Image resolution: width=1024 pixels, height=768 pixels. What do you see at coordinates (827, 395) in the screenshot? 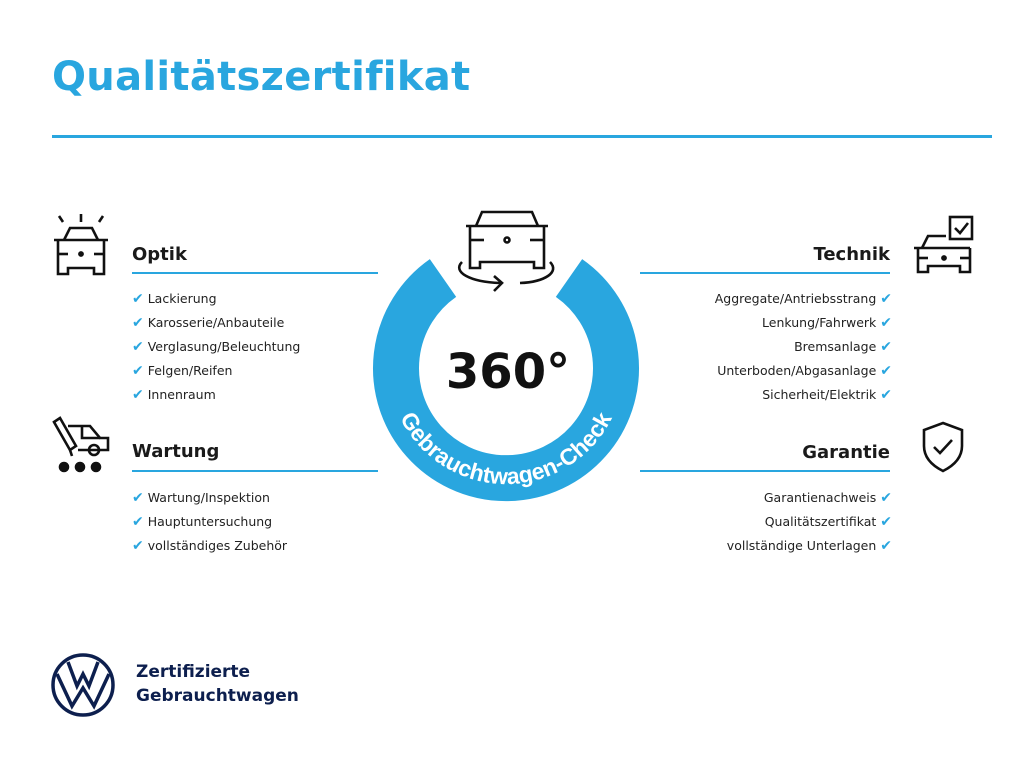
I see `list-item: Sicherheit/Elektrik ✔` at bounding box center [827, 395].